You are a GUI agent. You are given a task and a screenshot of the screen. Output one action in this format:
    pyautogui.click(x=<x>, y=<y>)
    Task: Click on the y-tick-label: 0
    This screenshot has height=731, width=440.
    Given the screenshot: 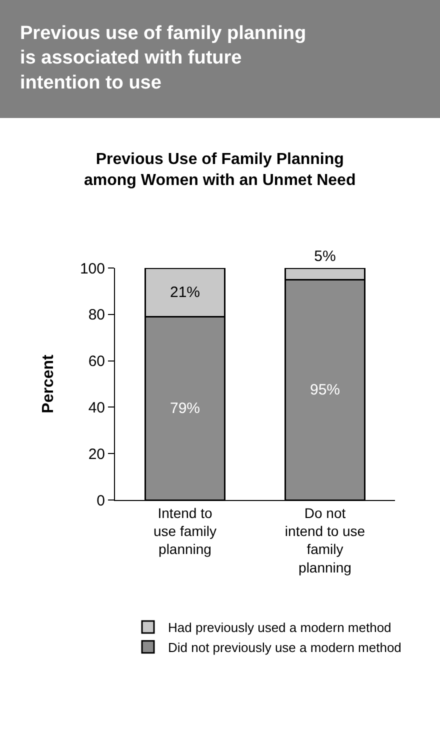 What is the action you would take?
    pyautogui.click(x=100, y=501)
    